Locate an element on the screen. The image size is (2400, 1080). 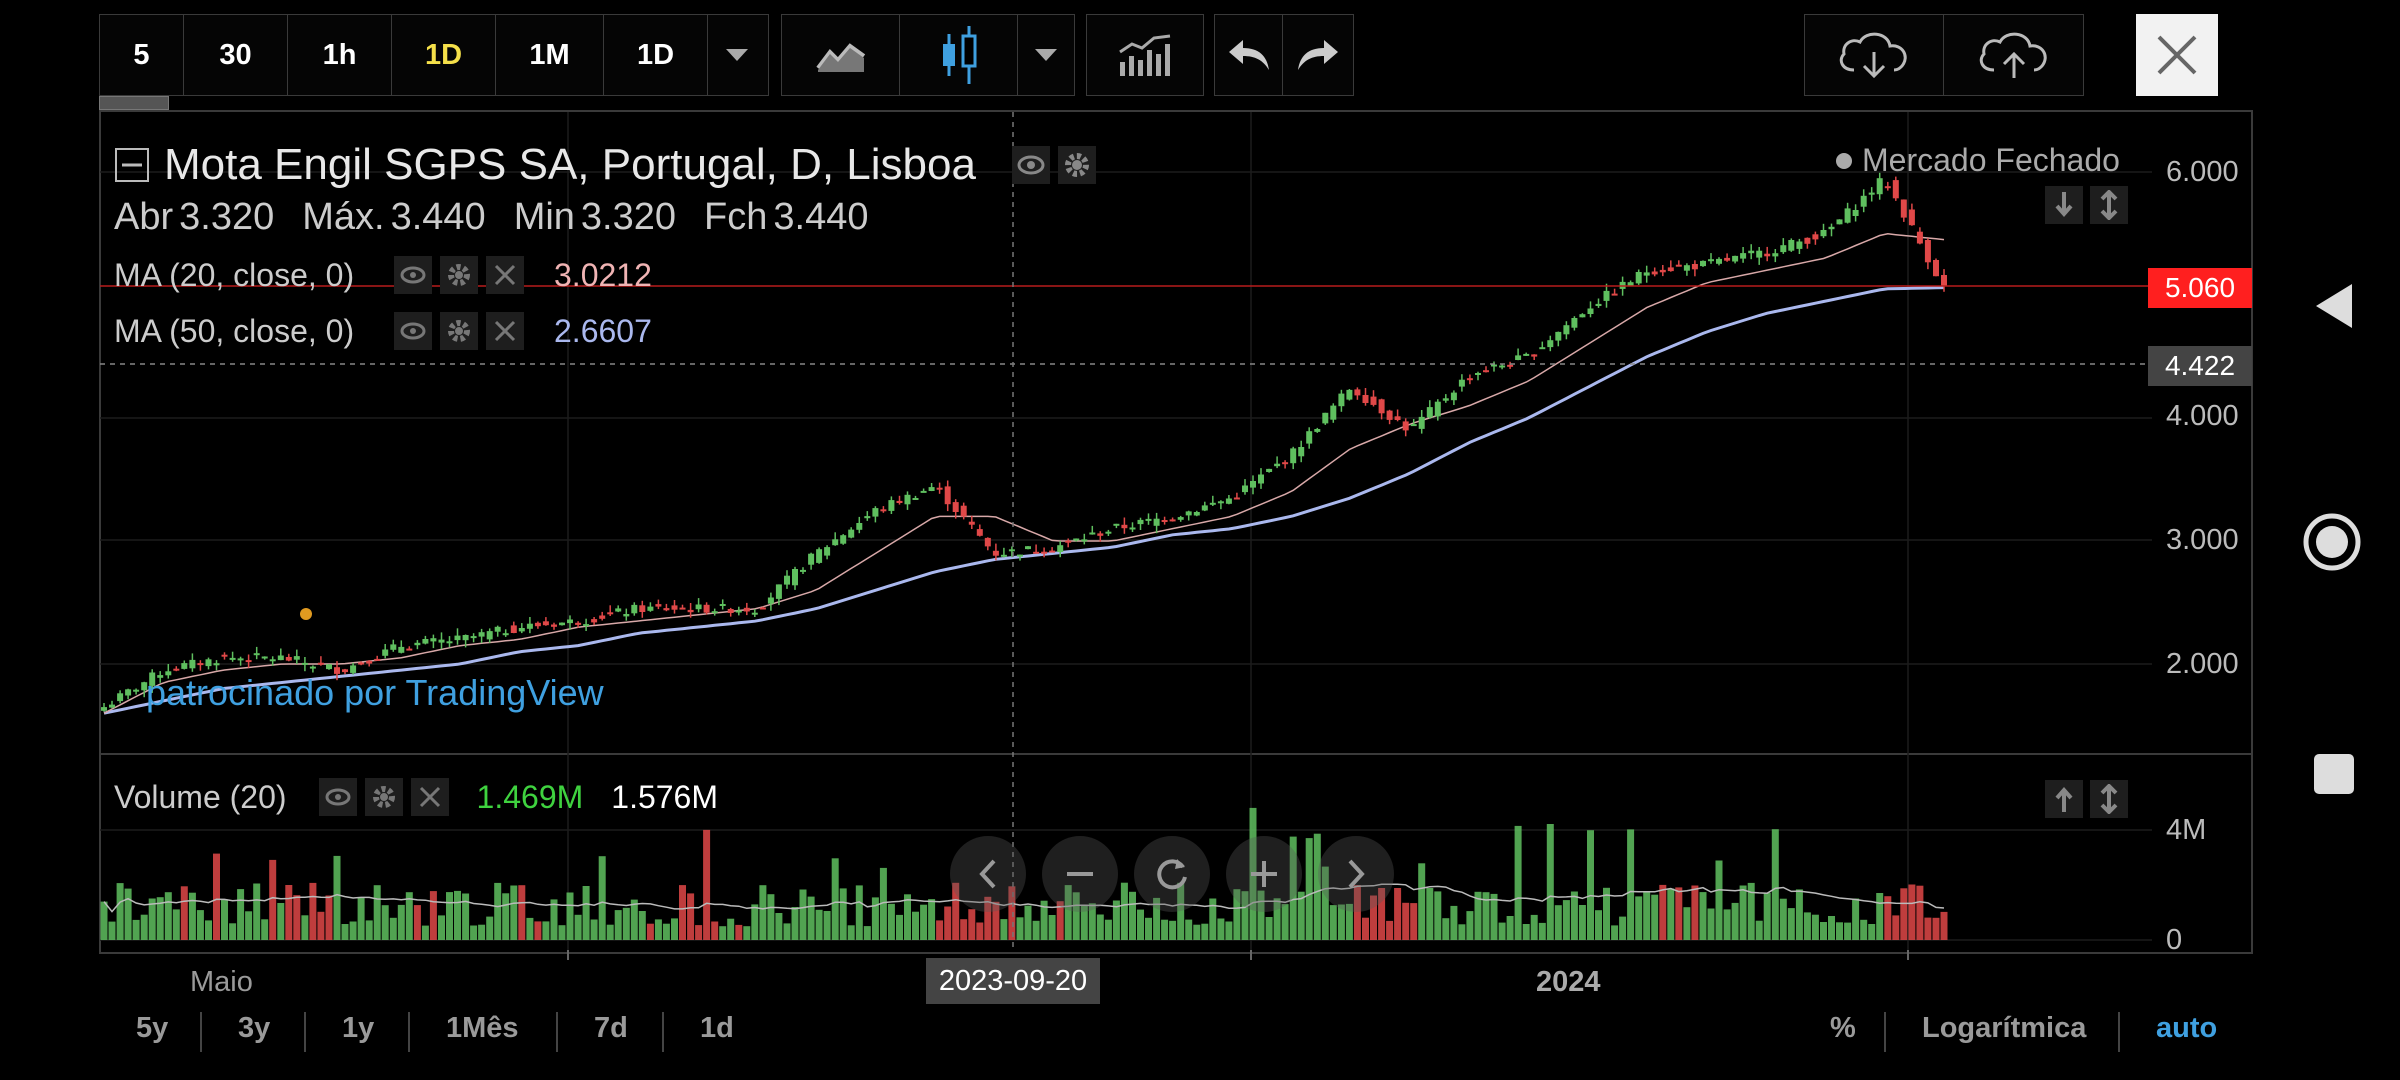
range-3y-button: 3y is located at coordinates (254, 1028).